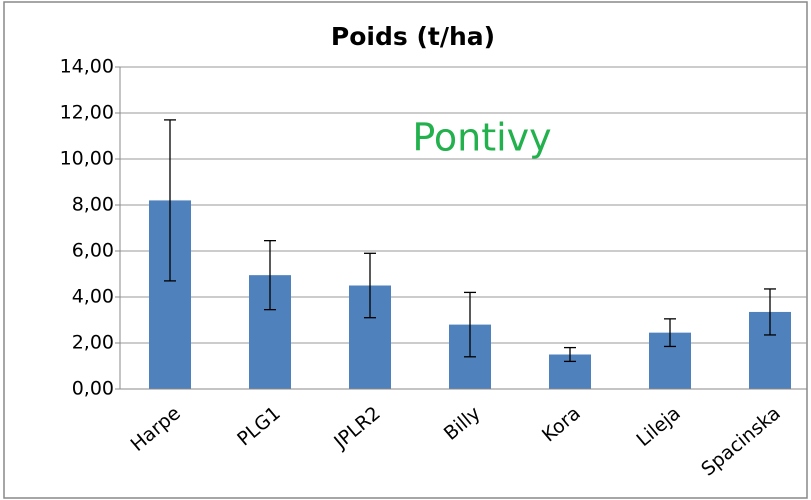  What do you see at coordinates (93, 343) in the screenshot?
I see `y-tick-label: 2,00` at bounding box center [93, 343].